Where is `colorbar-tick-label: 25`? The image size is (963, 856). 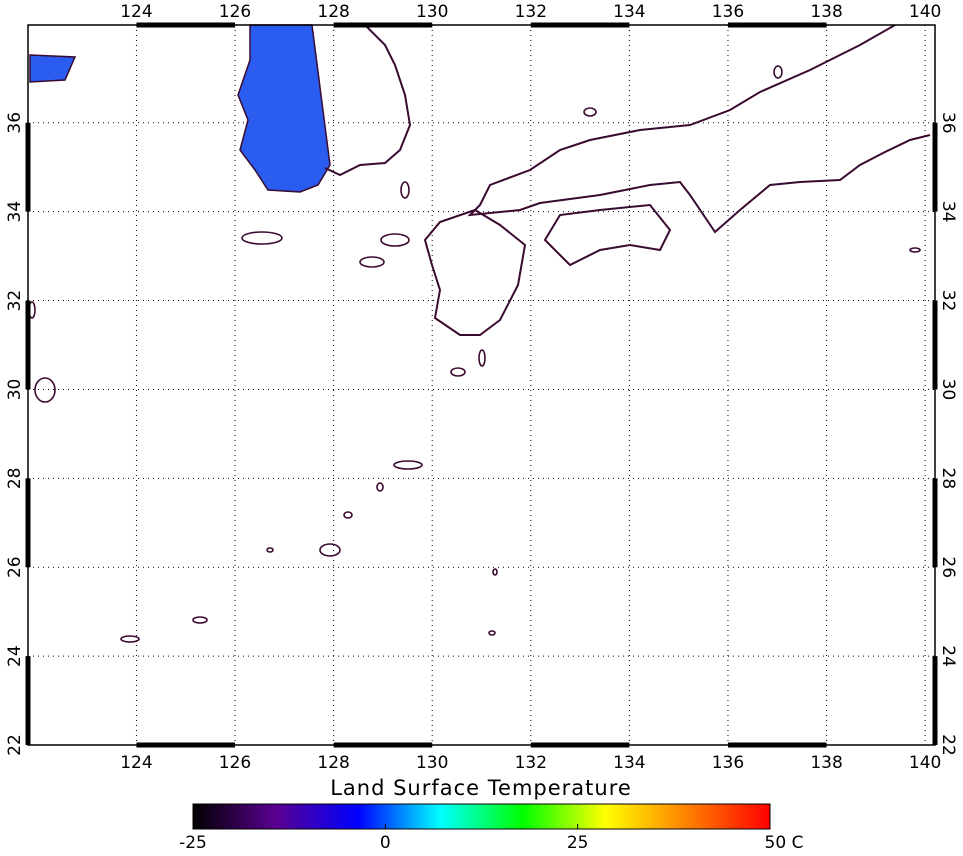 colorbar-tick-label: 25 is located at coordinates (578, 843).